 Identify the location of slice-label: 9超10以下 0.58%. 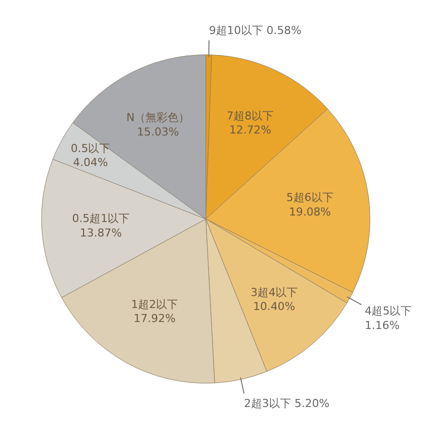
(255, 30).